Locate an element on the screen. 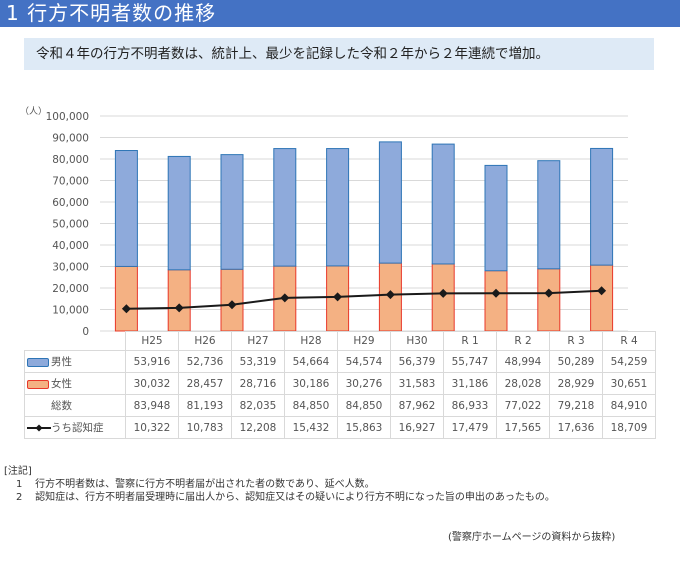  data-cell: 77,022 is located at coordinates (523, 405).